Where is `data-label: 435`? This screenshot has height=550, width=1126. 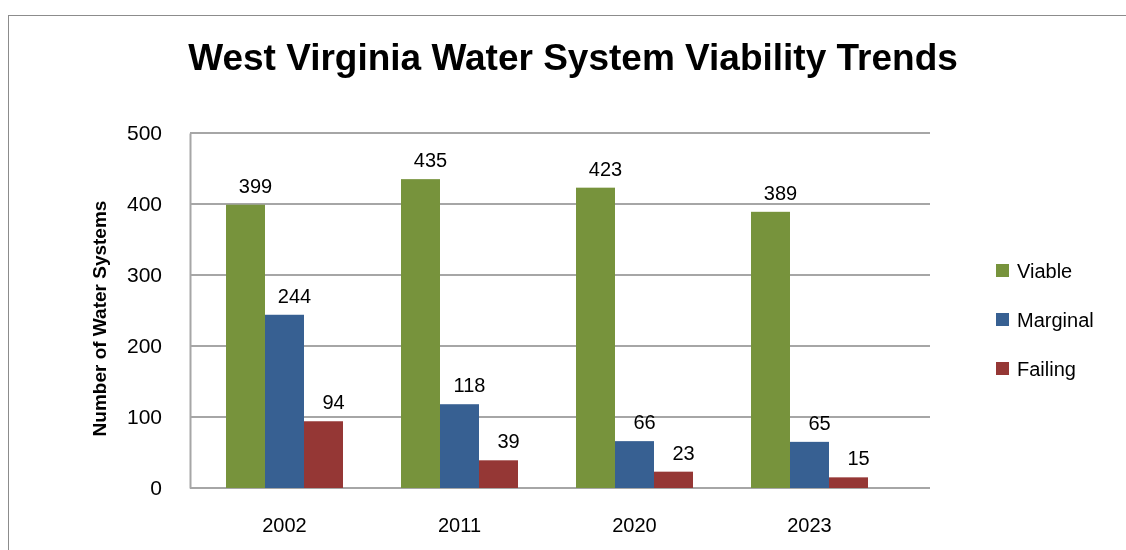
data-label: 435 is located at coordinates (430, 160).